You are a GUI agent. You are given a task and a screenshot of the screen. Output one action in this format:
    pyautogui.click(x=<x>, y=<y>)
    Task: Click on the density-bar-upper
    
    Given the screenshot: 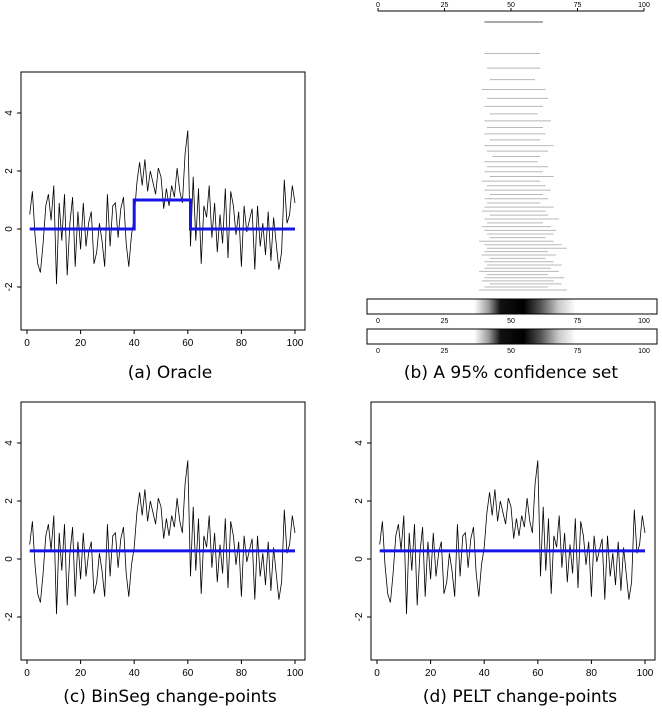 What is the action you would take?
    pyautogui.click(x=512, y=306)
    